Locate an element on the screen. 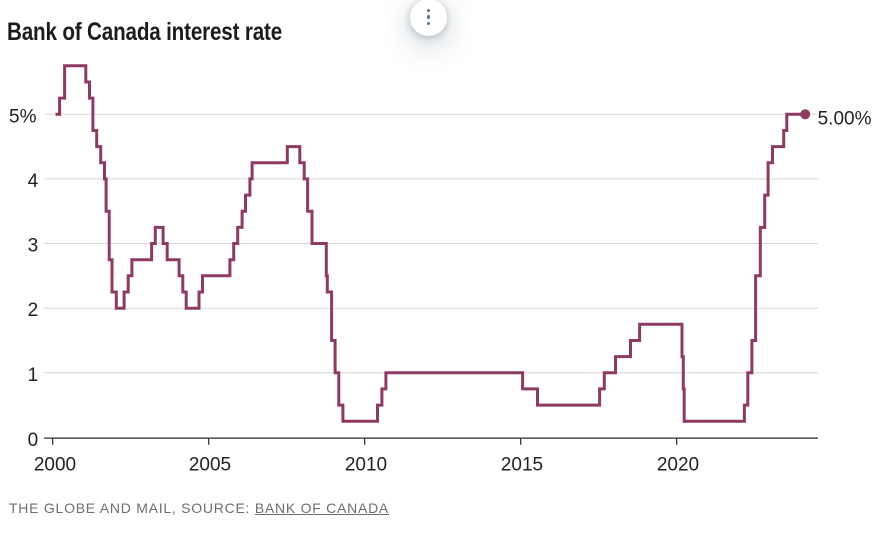 This screenshot has height=533, width=882. svg-text: 2015 is located at coordinates (522, 465).